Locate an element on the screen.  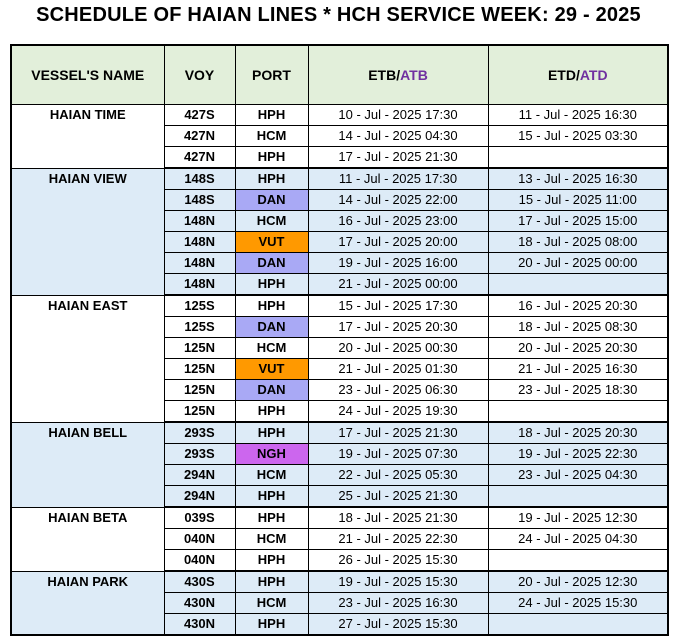
etd-cell: 24 - Jul - 2025 04:30 is located at coordinates (578, 539).